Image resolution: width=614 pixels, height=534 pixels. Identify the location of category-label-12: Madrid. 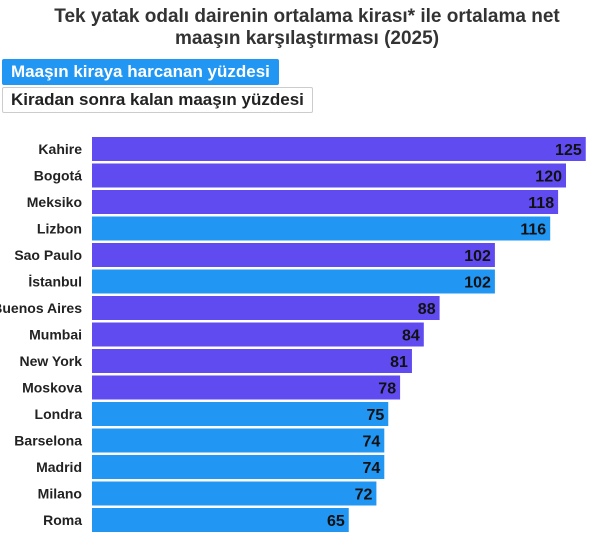
(59, 467).